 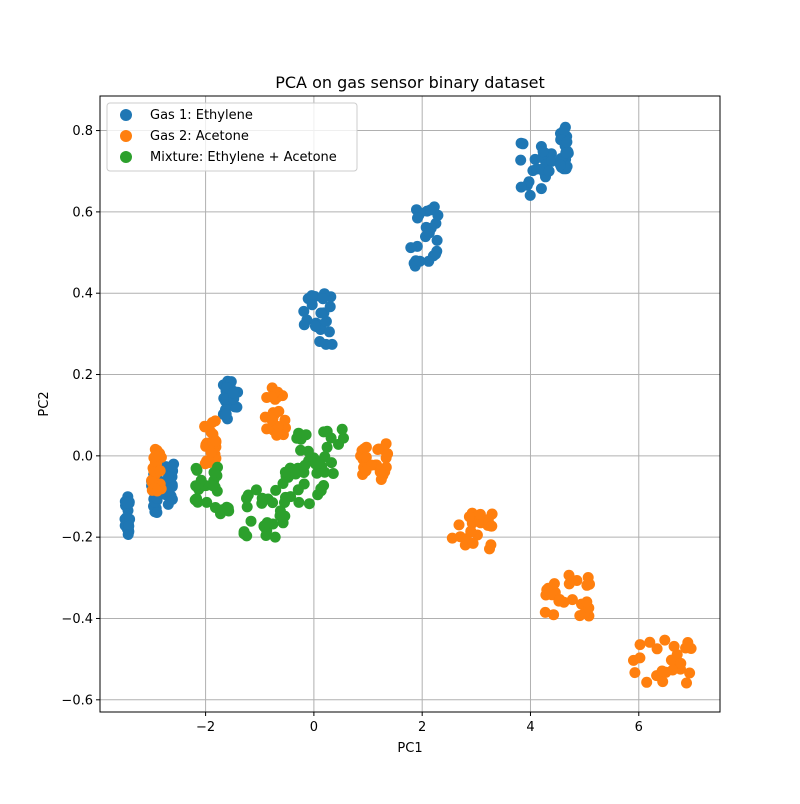 What do you see at coordinates (77, 619) in the screenshot?
I see `y-tick-label: −0.4` at bounding box center [77, 619].